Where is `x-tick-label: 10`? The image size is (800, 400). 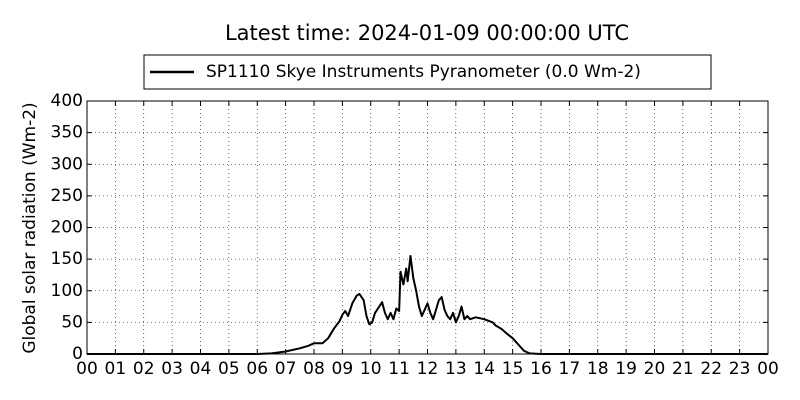 x-tick-label: 10 is located at coordinates (371, 369).